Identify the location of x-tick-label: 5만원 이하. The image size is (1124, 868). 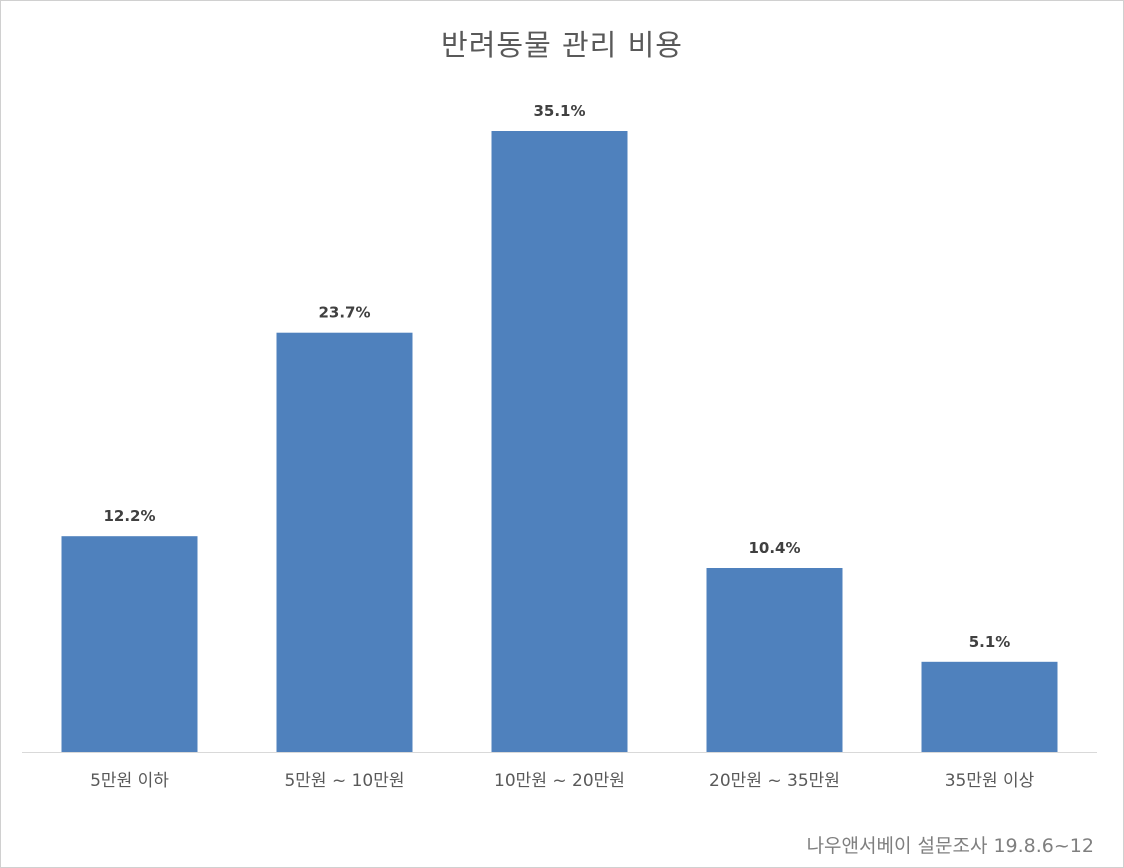
(129, 781).